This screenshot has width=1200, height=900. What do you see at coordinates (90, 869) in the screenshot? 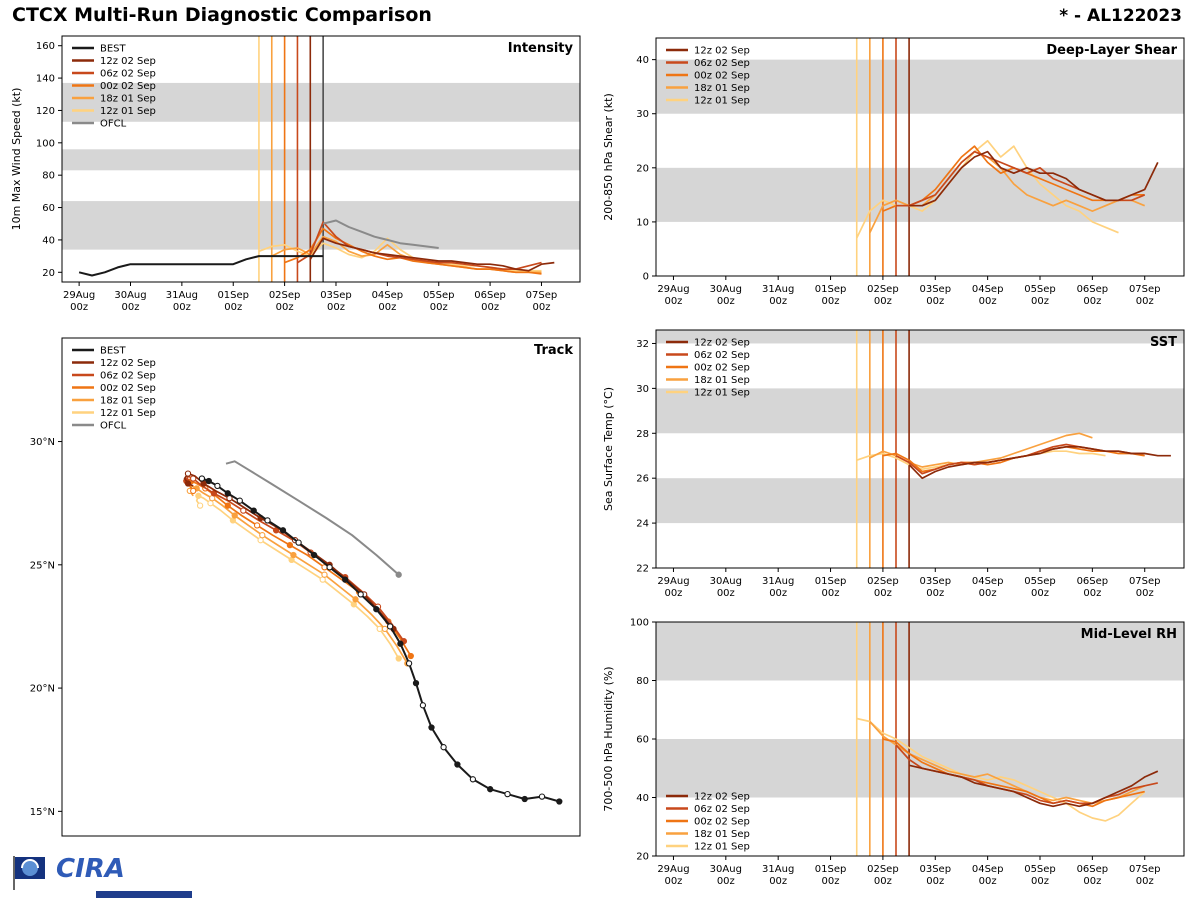
I see `cira-logo-text: CIRA` at bounding box center [90, 869].